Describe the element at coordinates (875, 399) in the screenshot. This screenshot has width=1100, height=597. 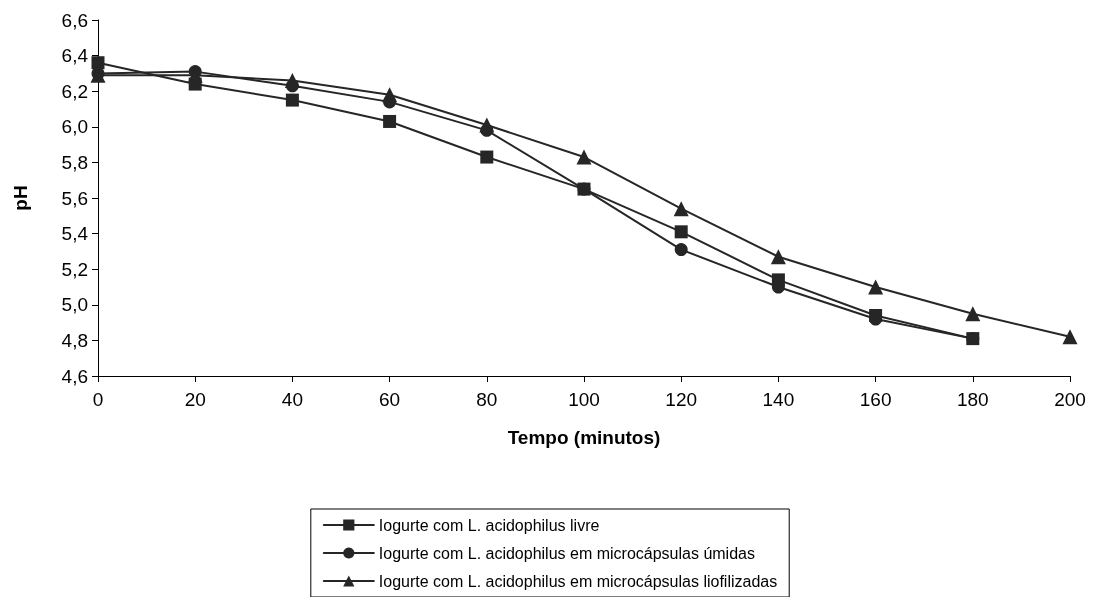
I see `x-tick-label: 160` at that location.